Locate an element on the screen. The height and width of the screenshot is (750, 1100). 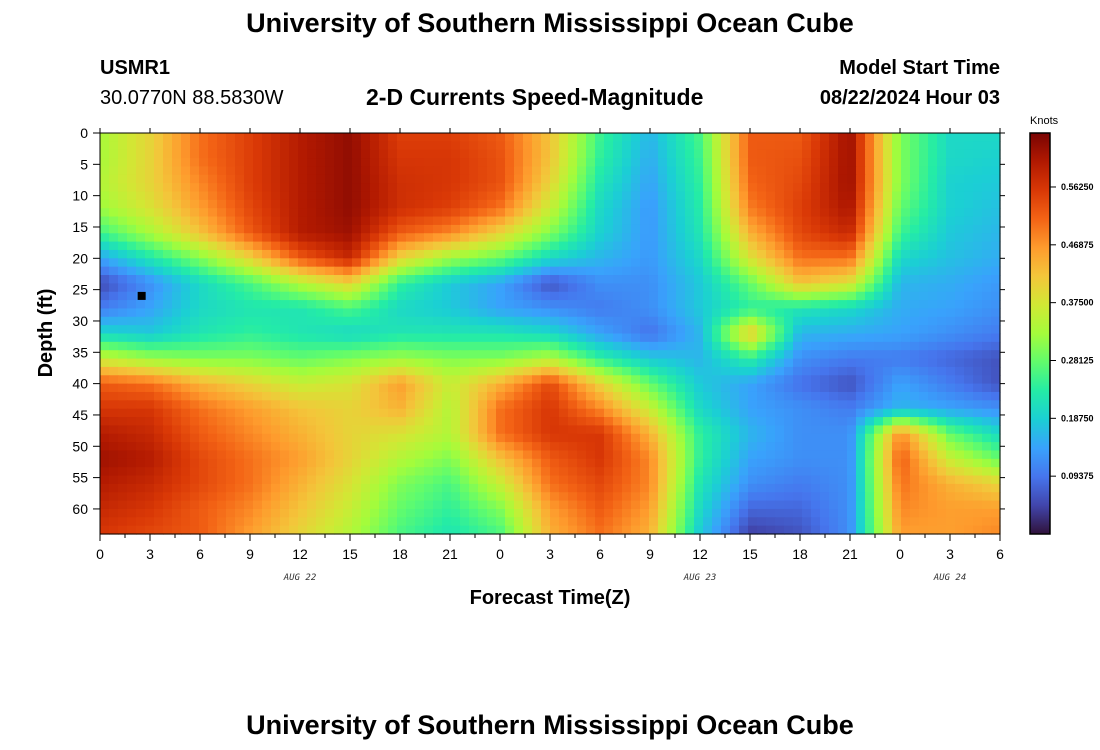
colorbar-unit: Knots is located at coordinates (1044, 121).